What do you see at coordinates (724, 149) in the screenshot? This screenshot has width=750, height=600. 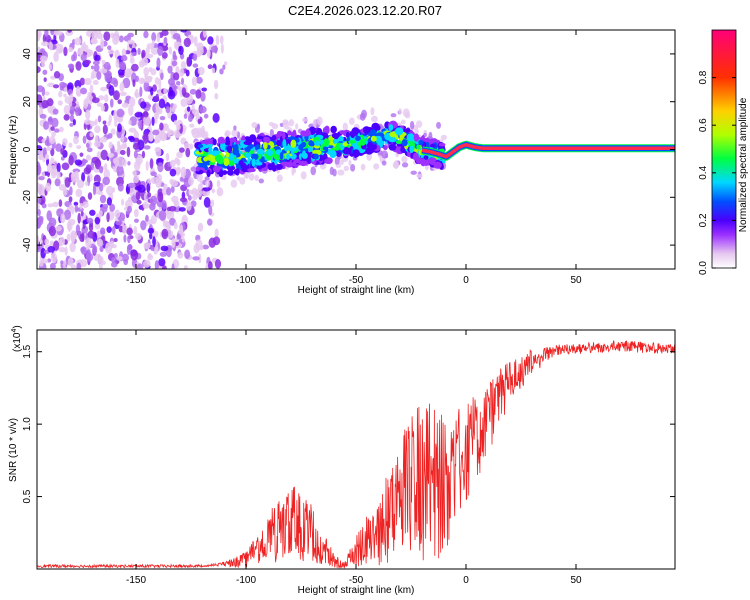 I see `colorbar-gradient` at bounding box center [724, 149].